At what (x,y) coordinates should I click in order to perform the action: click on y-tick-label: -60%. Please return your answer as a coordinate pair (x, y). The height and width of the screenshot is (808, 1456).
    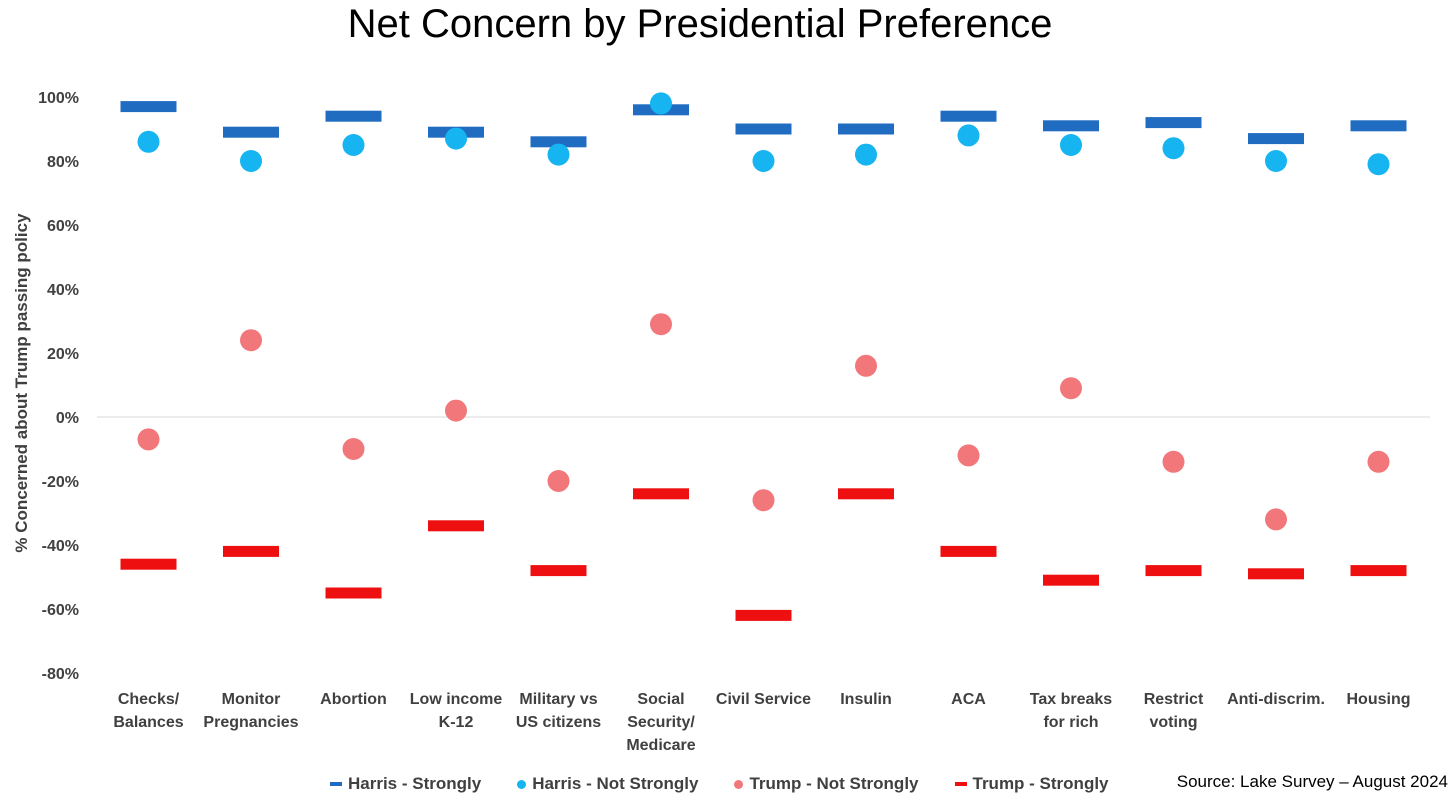
    Looking at the image, I should click on (60, 610).